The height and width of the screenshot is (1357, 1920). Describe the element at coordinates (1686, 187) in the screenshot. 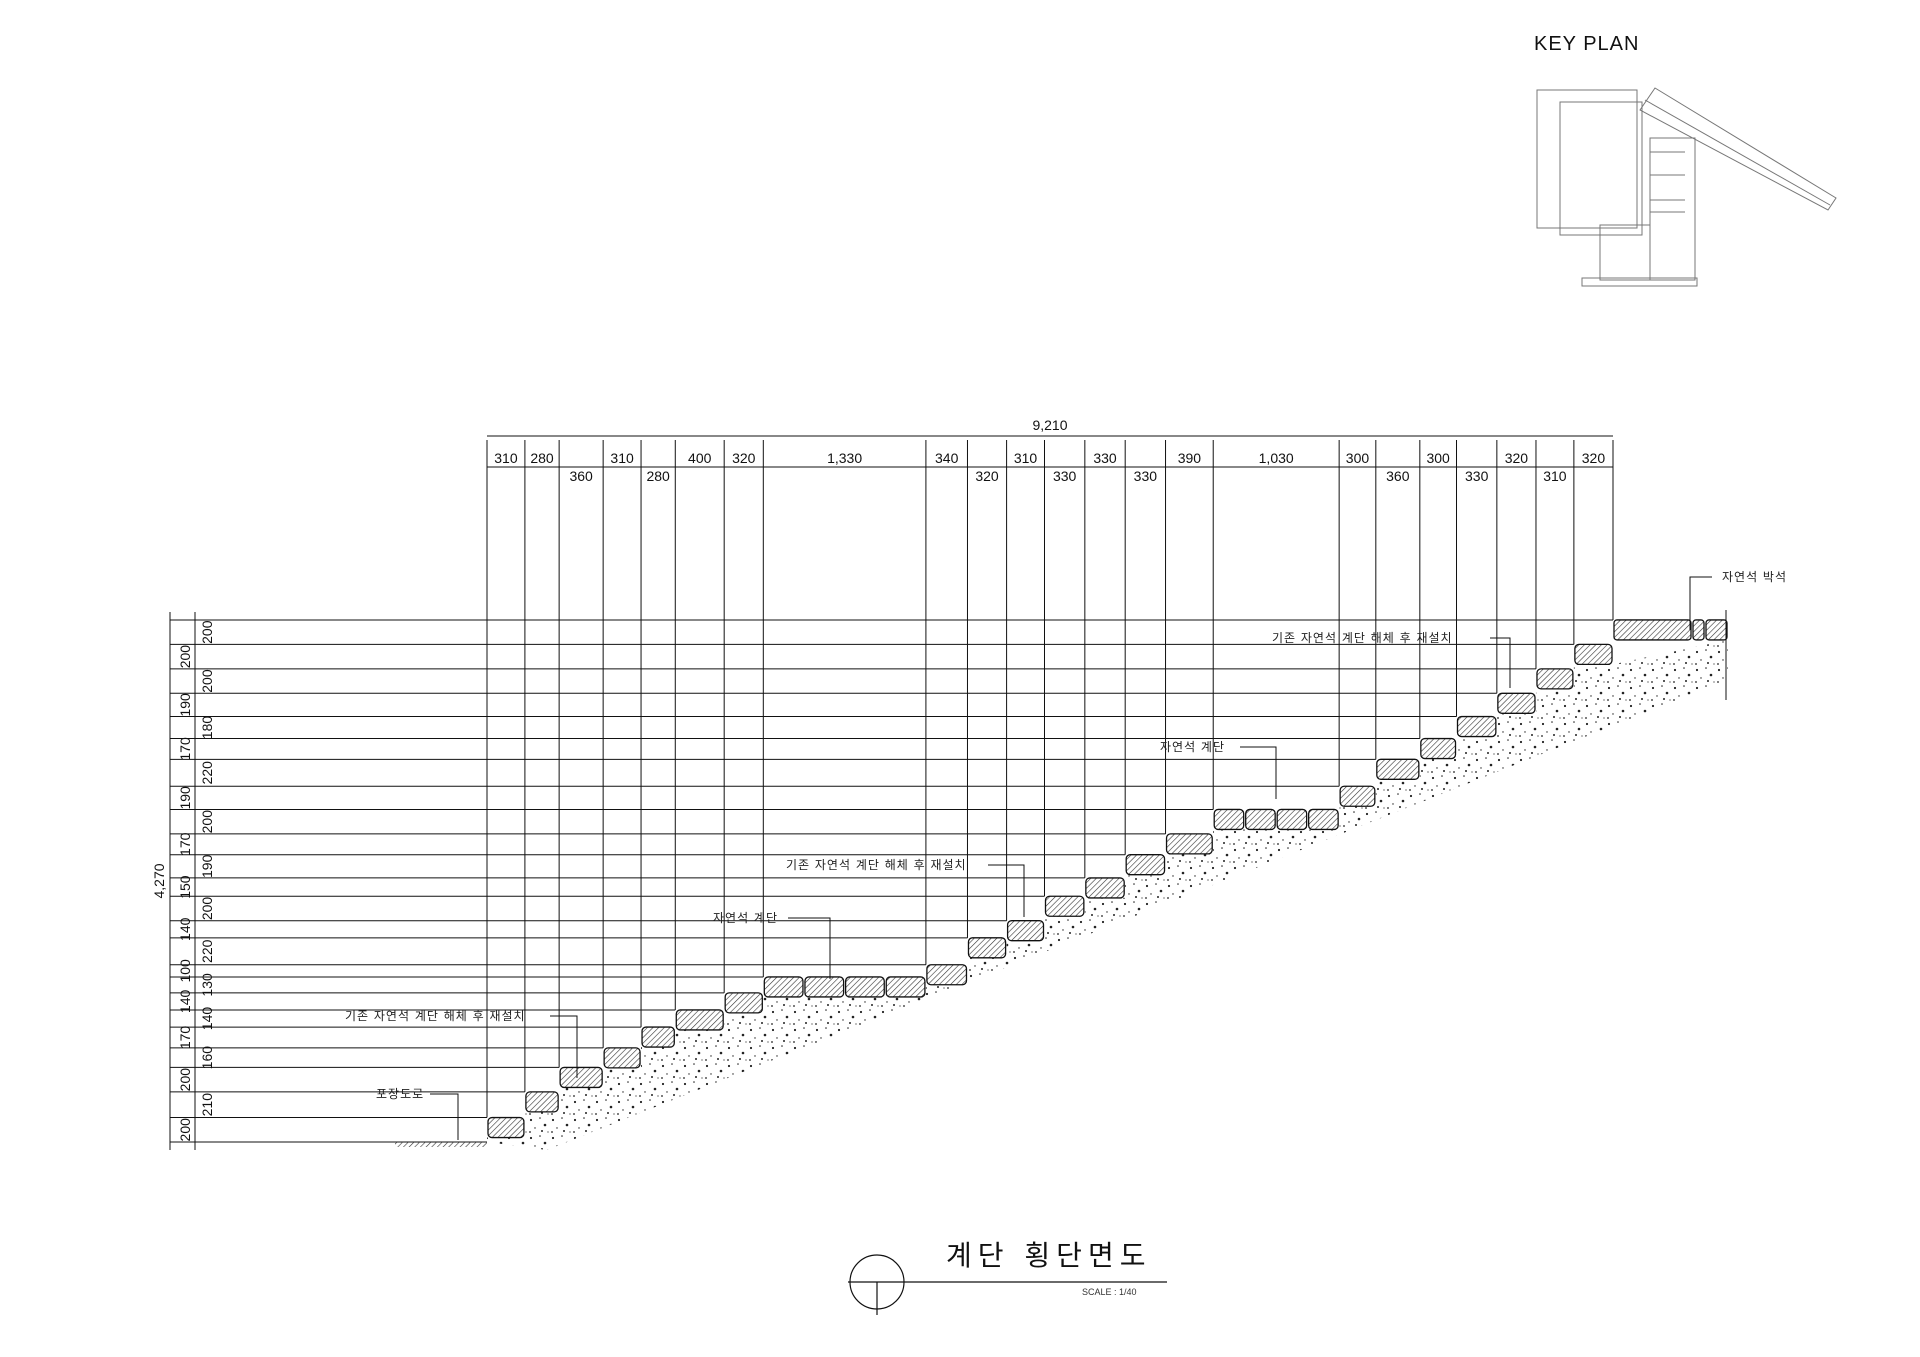

I see `key-plan-sketch` at that location.